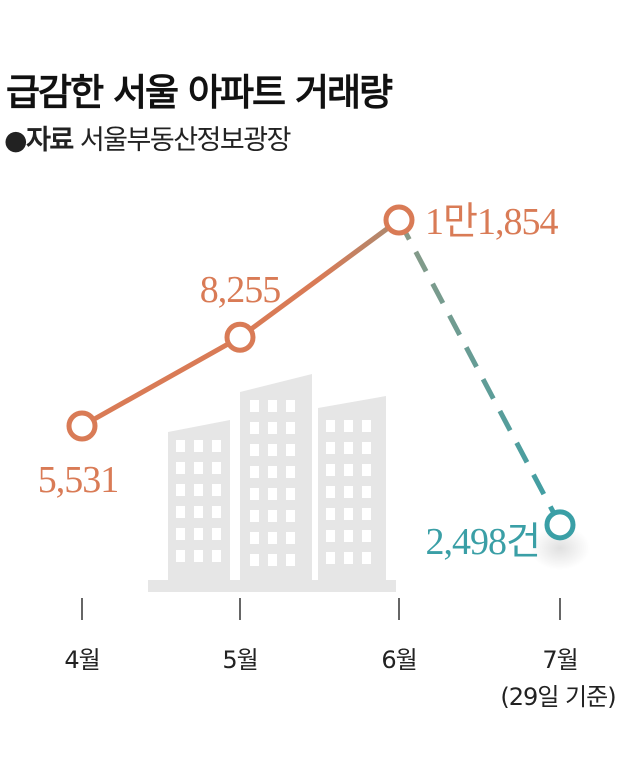 Image resolution: width=640 pixels, height=781 pixels. Describe the element at coordinates (239, 660) in the screenshot. I see `x-tick-label: 5월` at that location.